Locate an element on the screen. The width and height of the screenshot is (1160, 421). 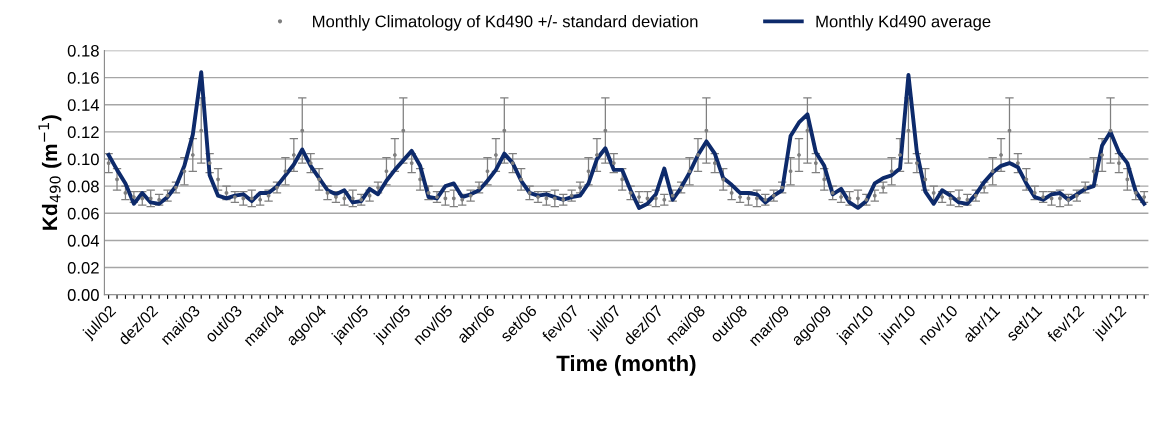
y-tick-label: 0.12 is located at coordinates (83, 132).